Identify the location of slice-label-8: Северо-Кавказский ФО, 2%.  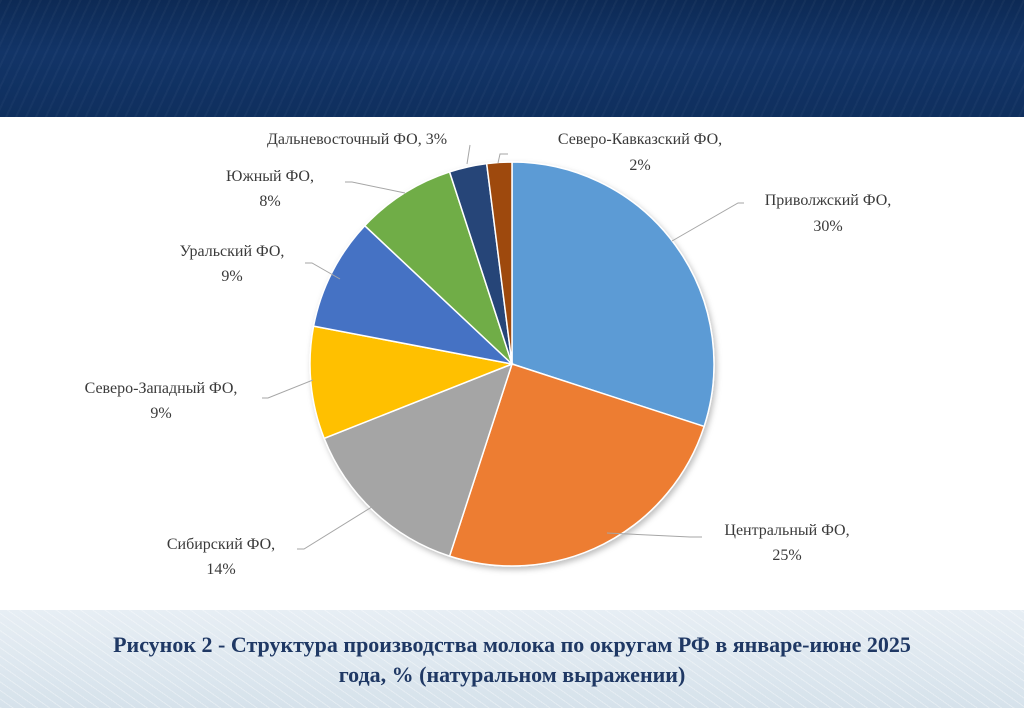
(640, 152).